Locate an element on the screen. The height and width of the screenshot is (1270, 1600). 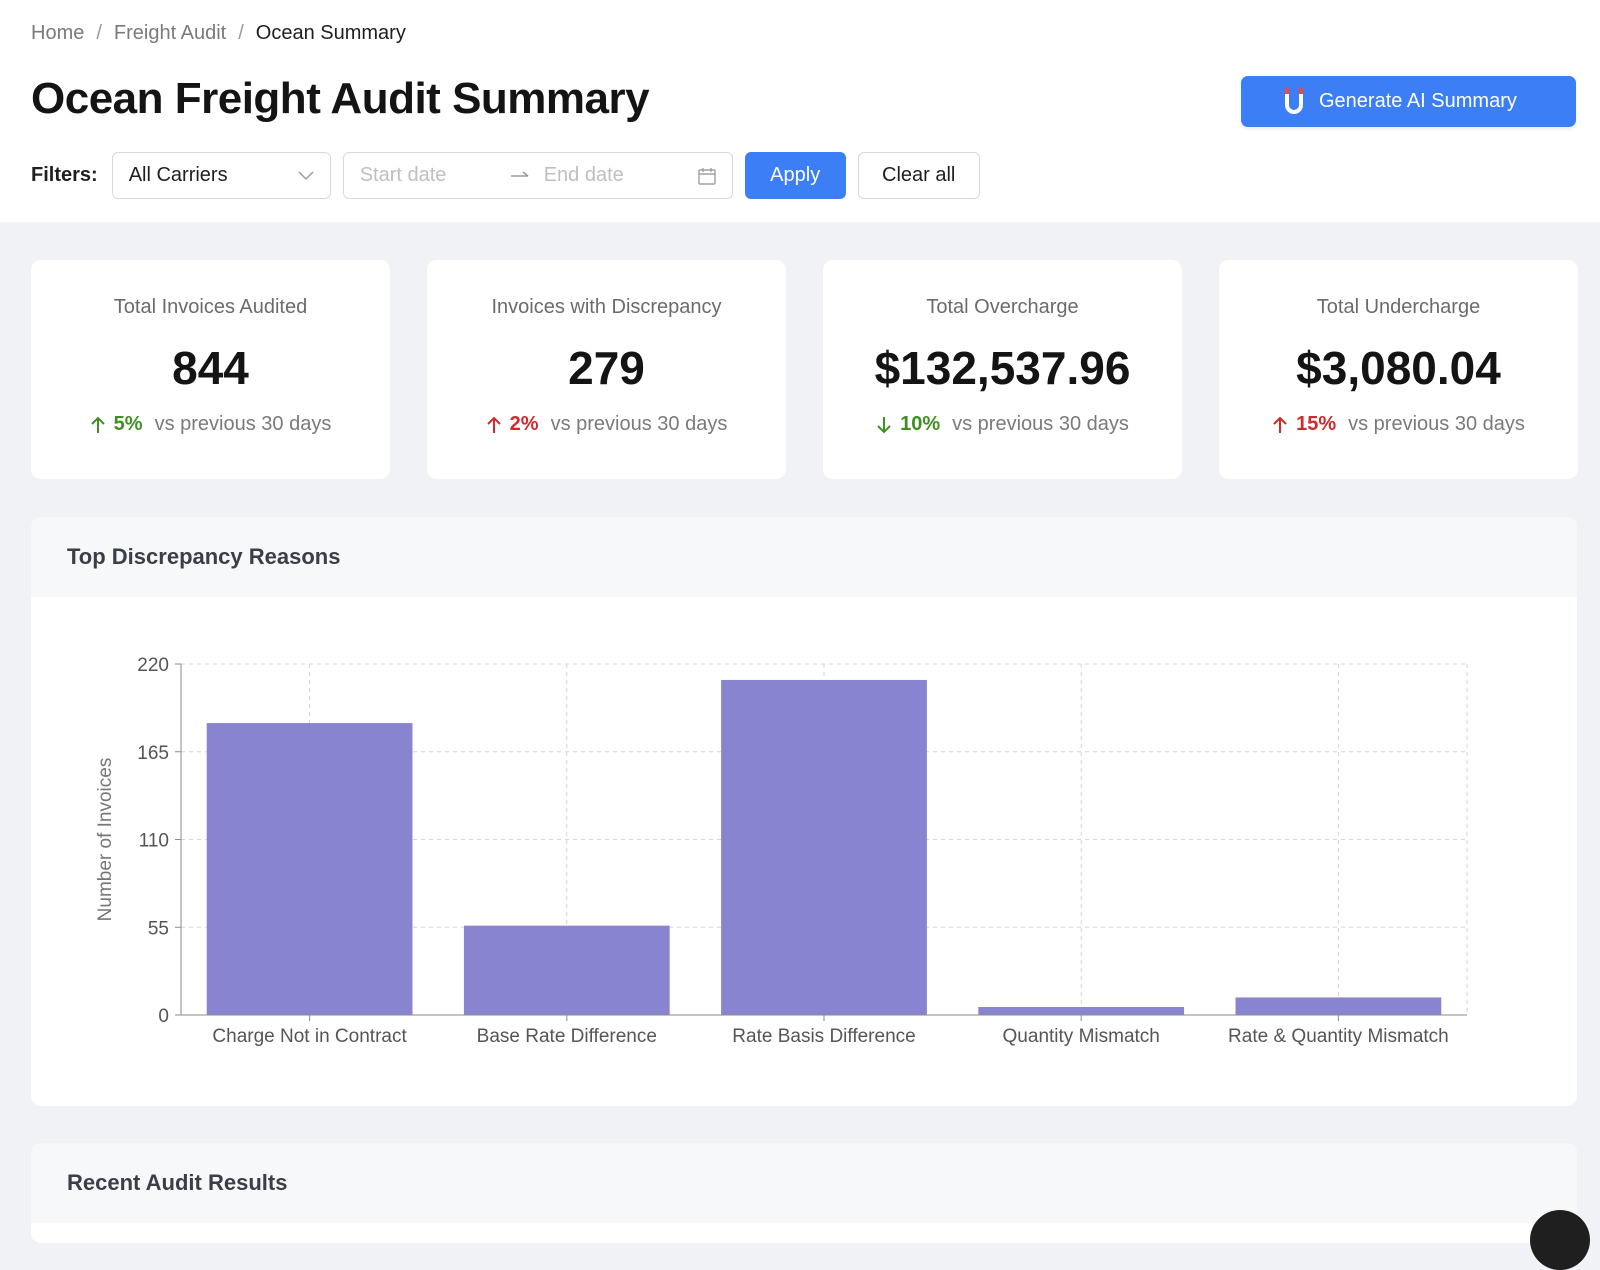
recent-audit-results-panel: Recent Audit Results is located at coordinates (804, 1193).